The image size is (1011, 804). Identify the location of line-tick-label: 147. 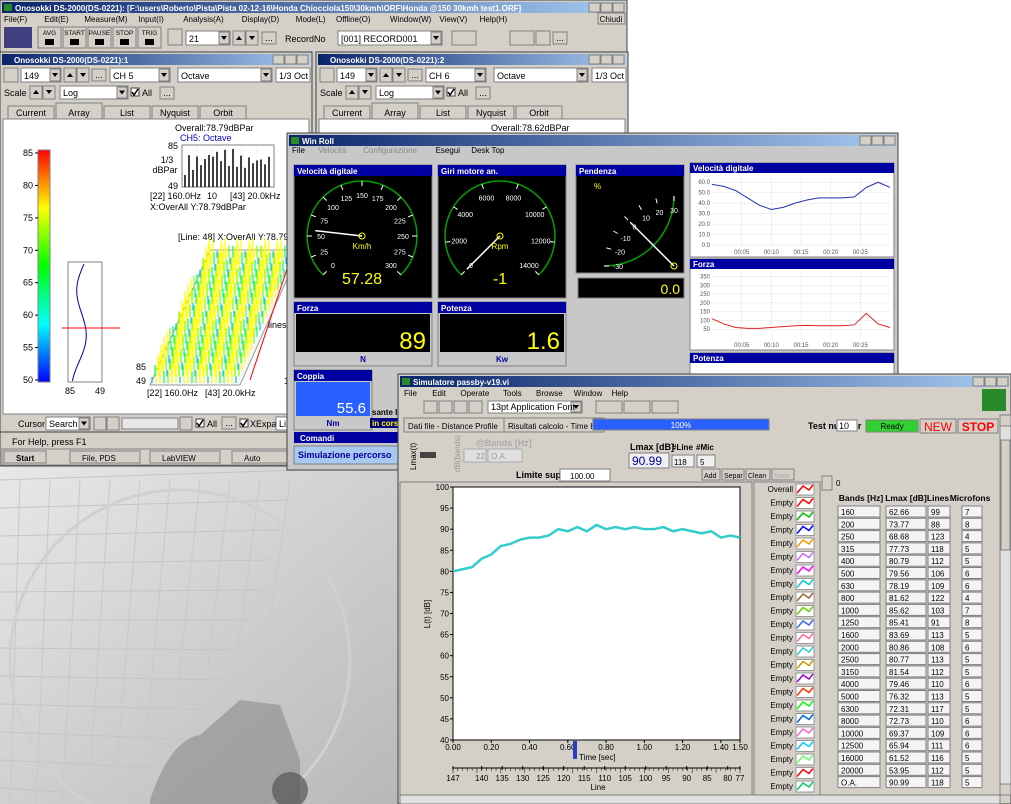
(453, 778).